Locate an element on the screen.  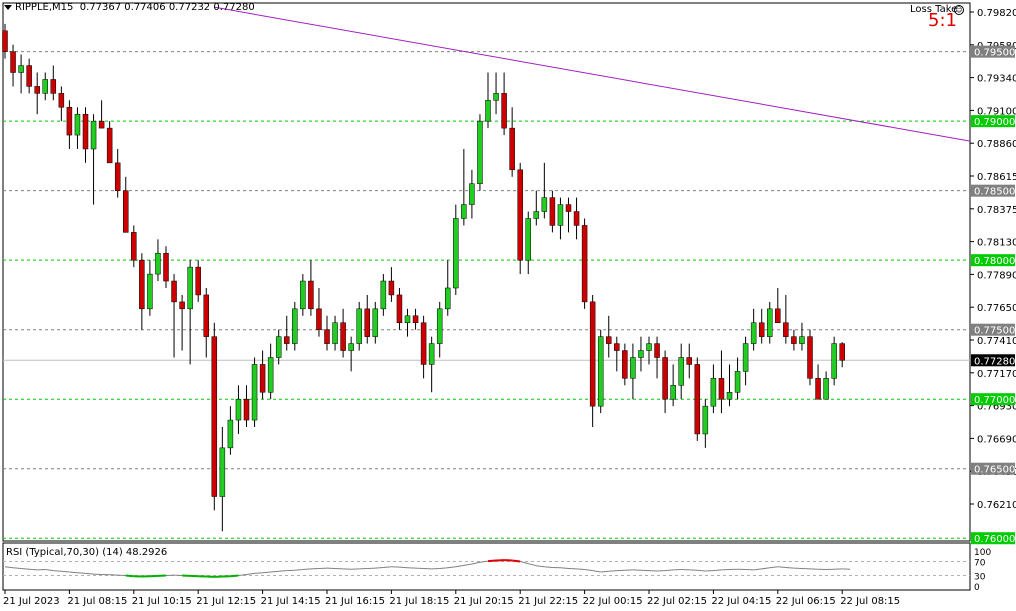
time-tick-label: 22 Jul 08:15 is located at coordinates (870, 601).